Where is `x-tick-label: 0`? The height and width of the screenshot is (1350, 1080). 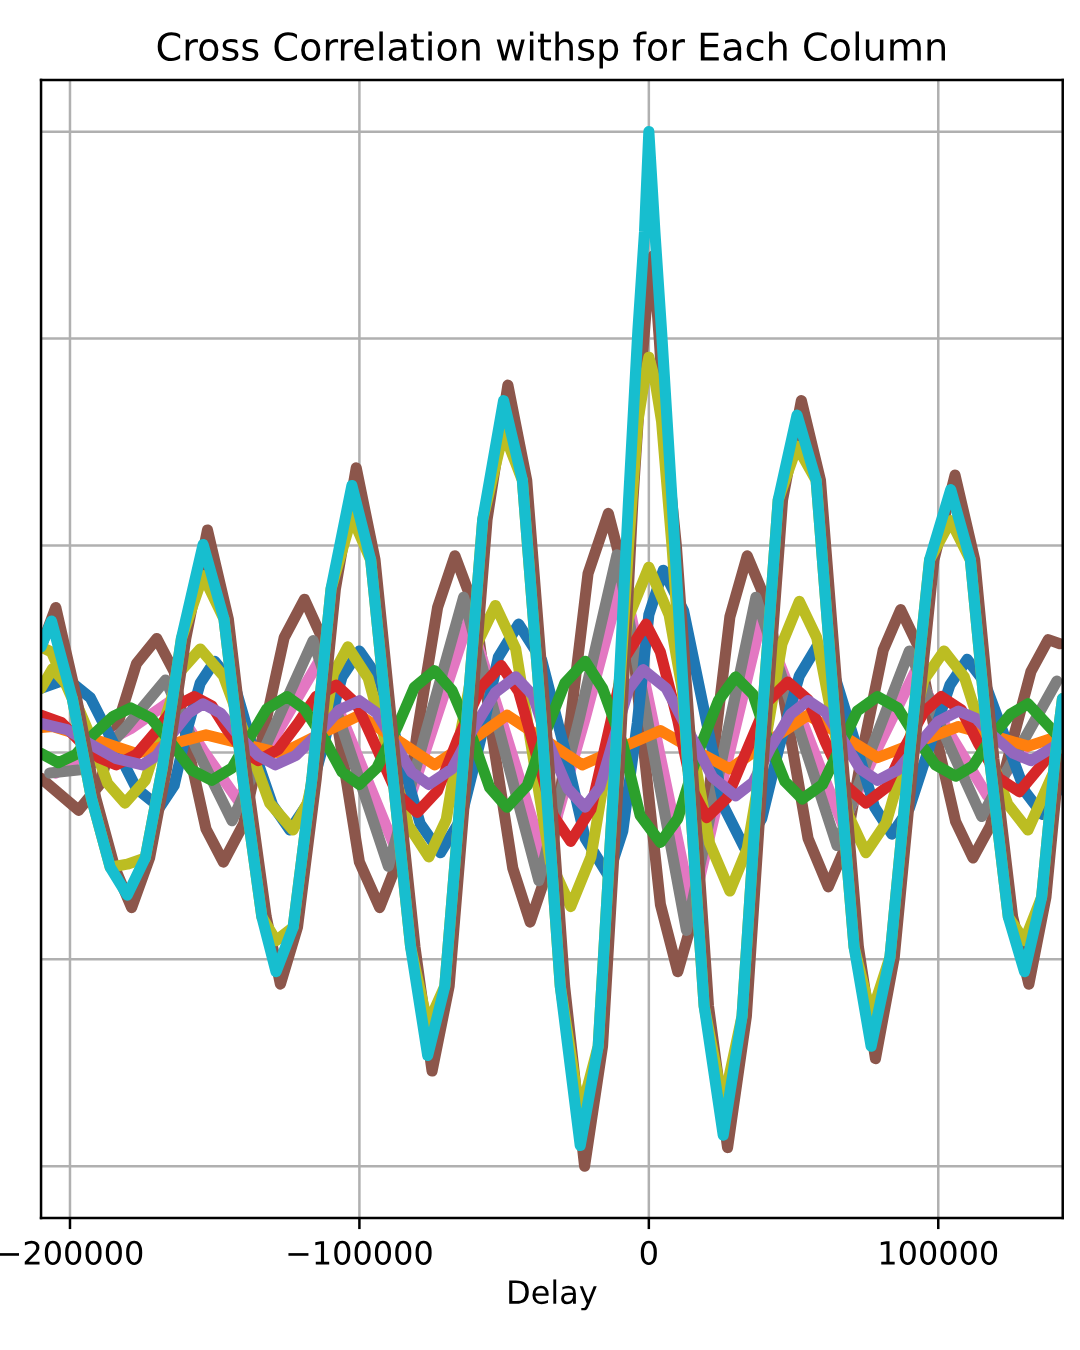
x-tick-label: 0 is located at coordinates (648, 1252).